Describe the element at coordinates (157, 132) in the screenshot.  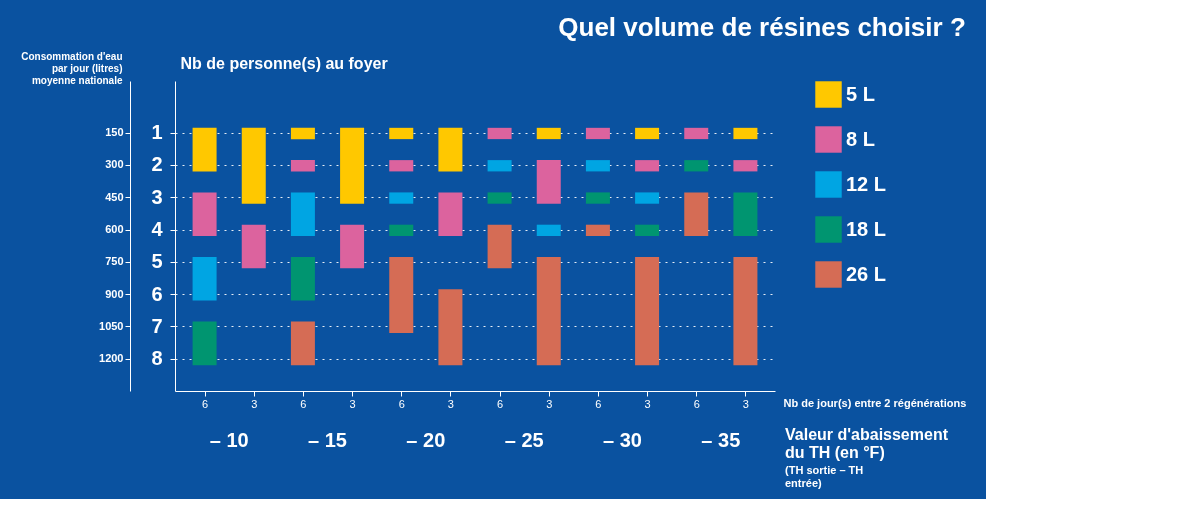
I see `y-tick-label: 1` at that location.